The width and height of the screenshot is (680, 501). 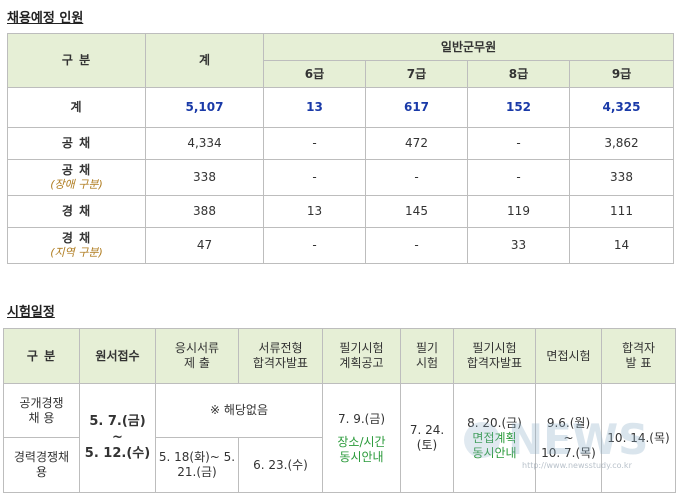 I want to click on table-row: 경 채 388 13 145 119 111, so click(x=341, y=211).